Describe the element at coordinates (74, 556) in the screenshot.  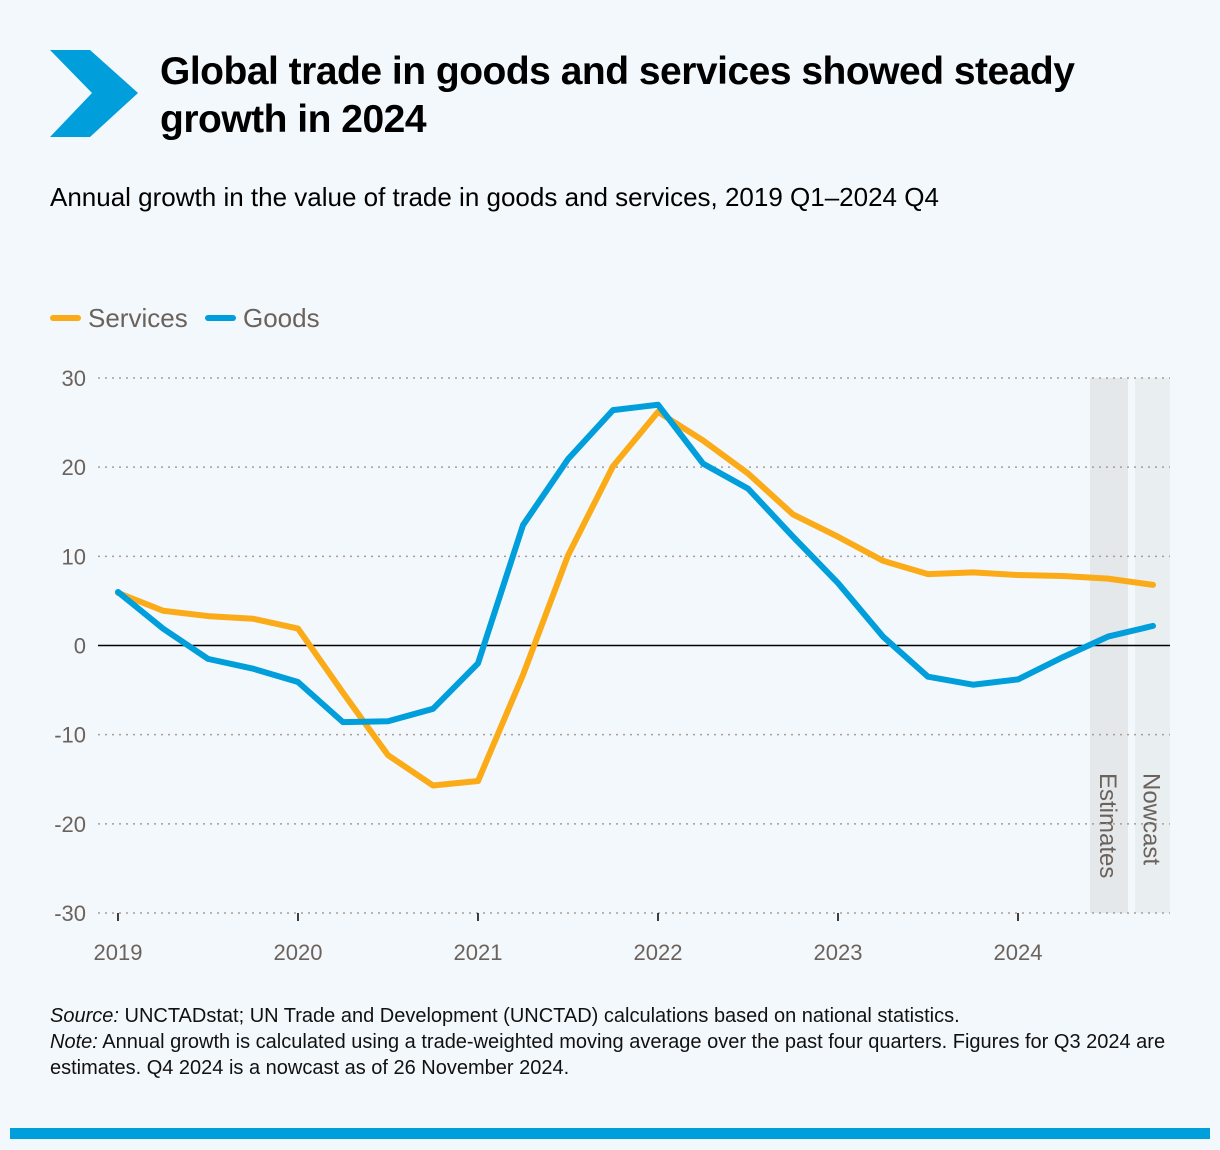
I see `y-tick-label: 10` at that location.